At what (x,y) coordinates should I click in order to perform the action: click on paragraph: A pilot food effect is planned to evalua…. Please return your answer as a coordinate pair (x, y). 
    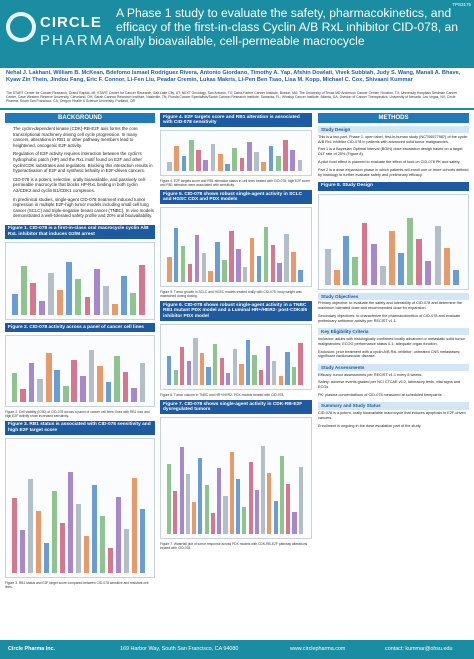
    Looking at the image, I should click on (389, 162).